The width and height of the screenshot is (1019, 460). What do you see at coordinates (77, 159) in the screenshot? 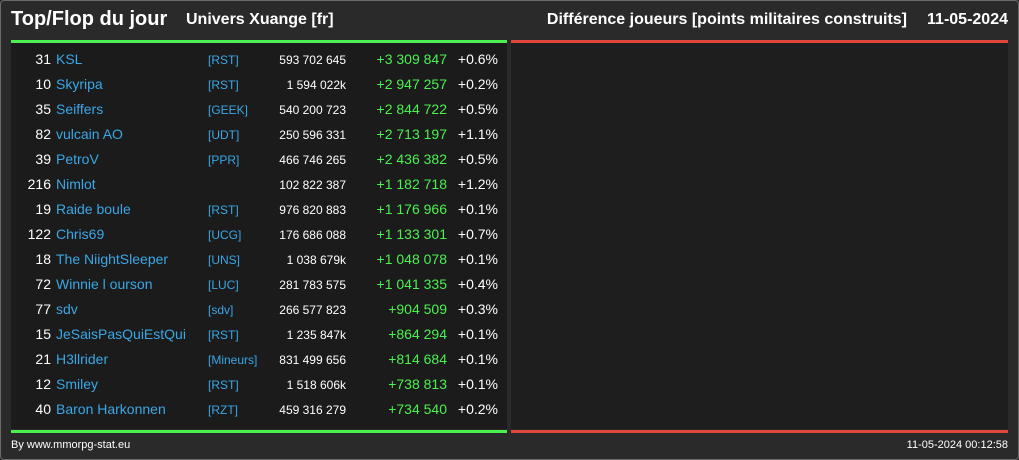
I see `player-name-link: PetroV` at bounding box center [77, 159].